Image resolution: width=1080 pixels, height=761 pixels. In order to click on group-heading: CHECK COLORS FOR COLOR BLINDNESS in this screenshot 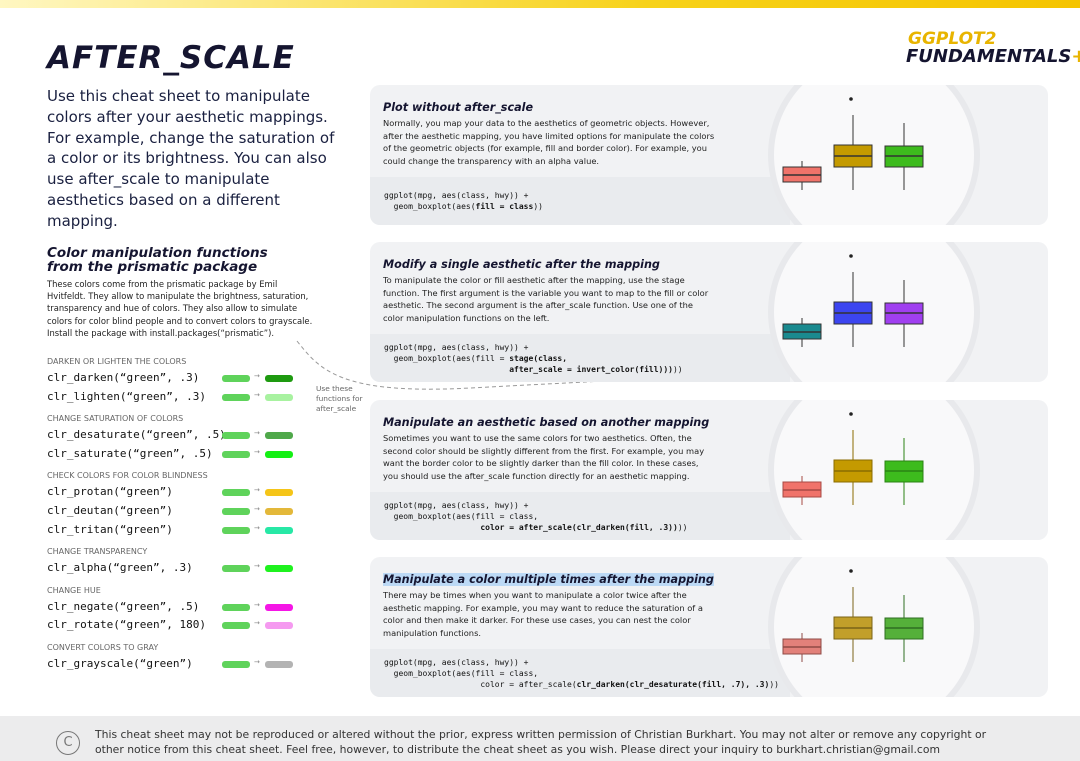, I will do `click(127, 476)`.